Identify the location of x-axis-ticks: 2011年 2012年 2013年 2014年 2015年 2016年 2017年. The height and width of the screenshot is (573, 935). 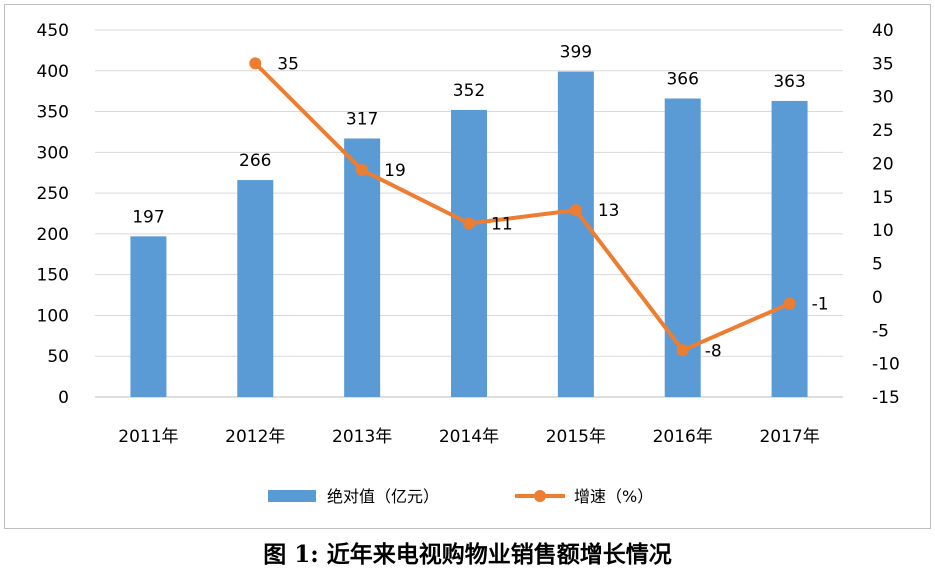
(468, 437).